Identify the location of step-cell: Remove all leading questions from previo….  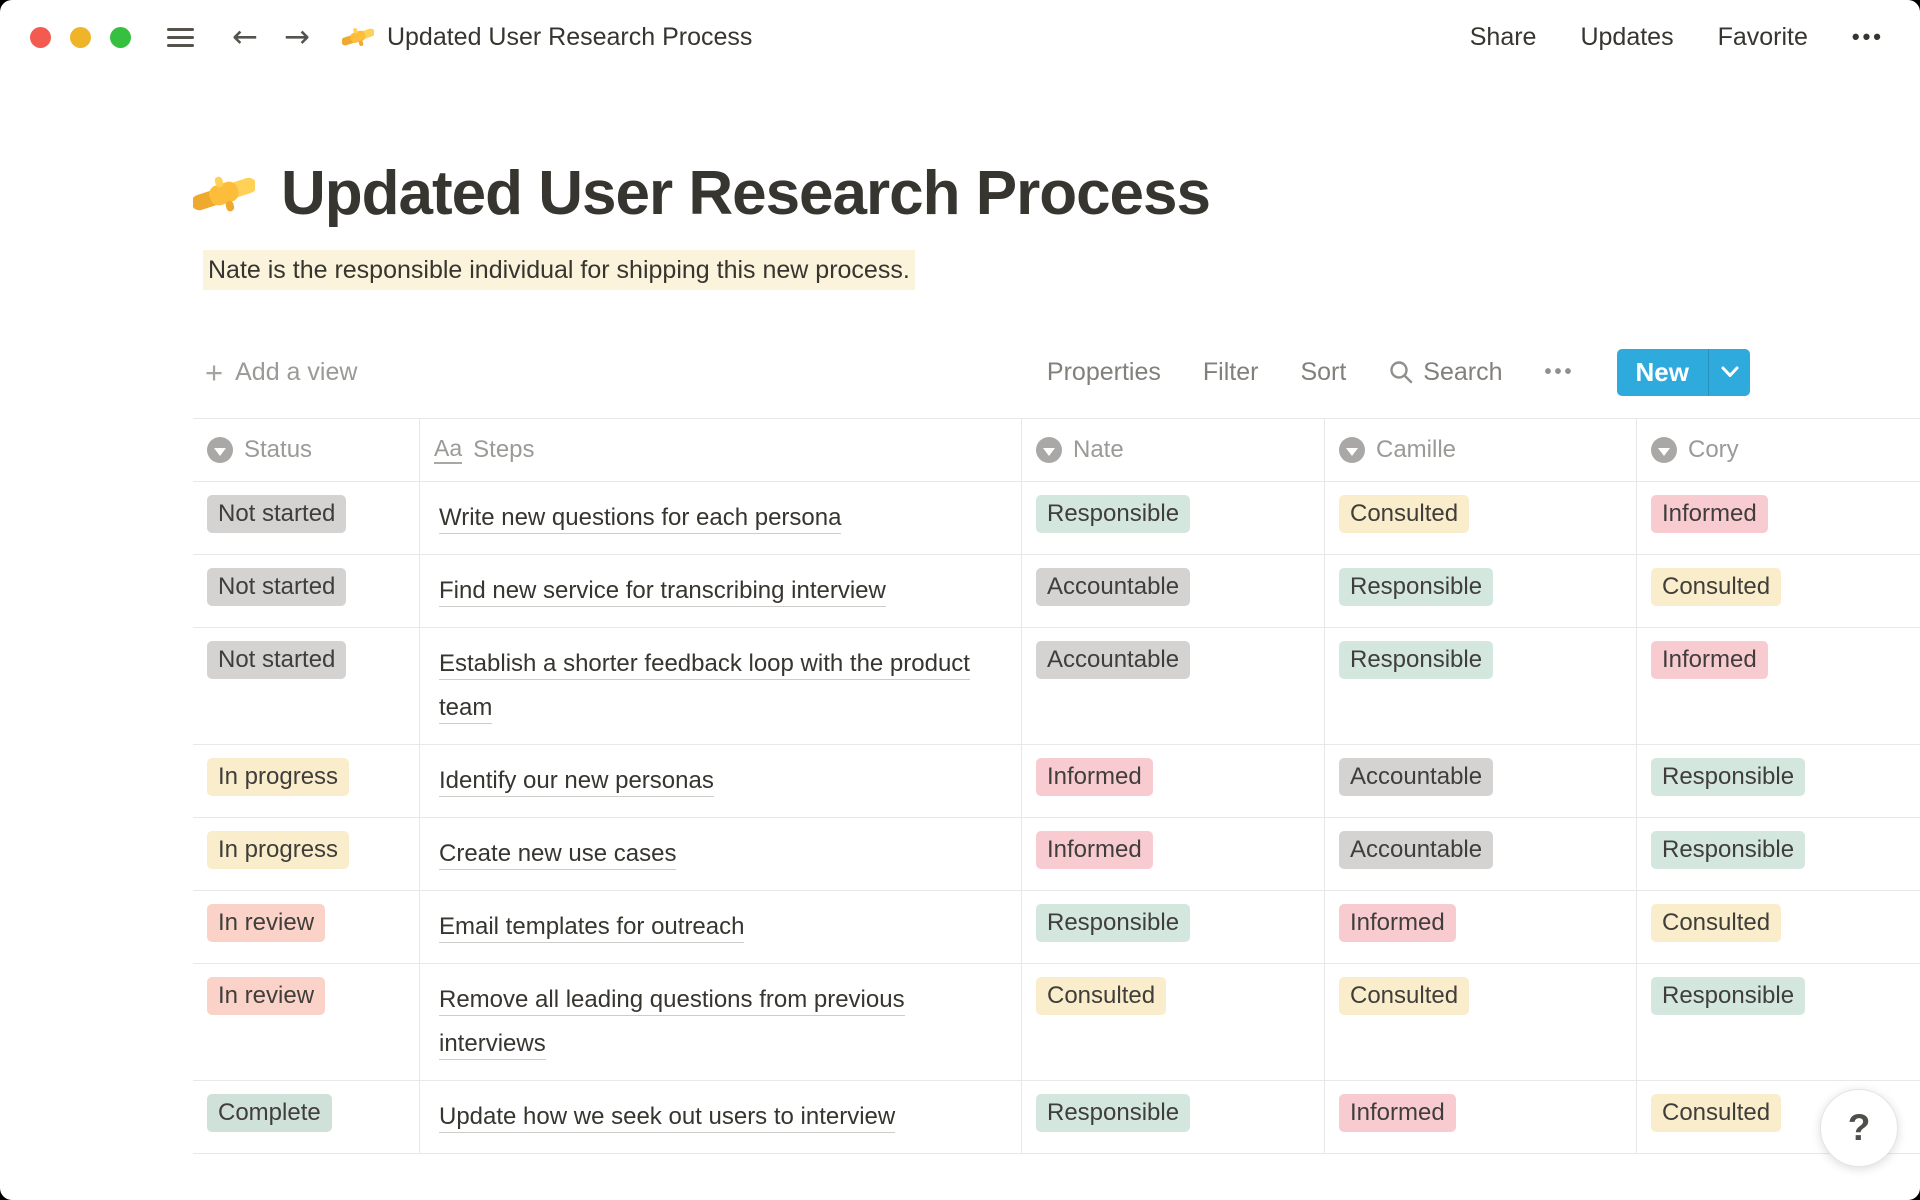
(721, 1022).